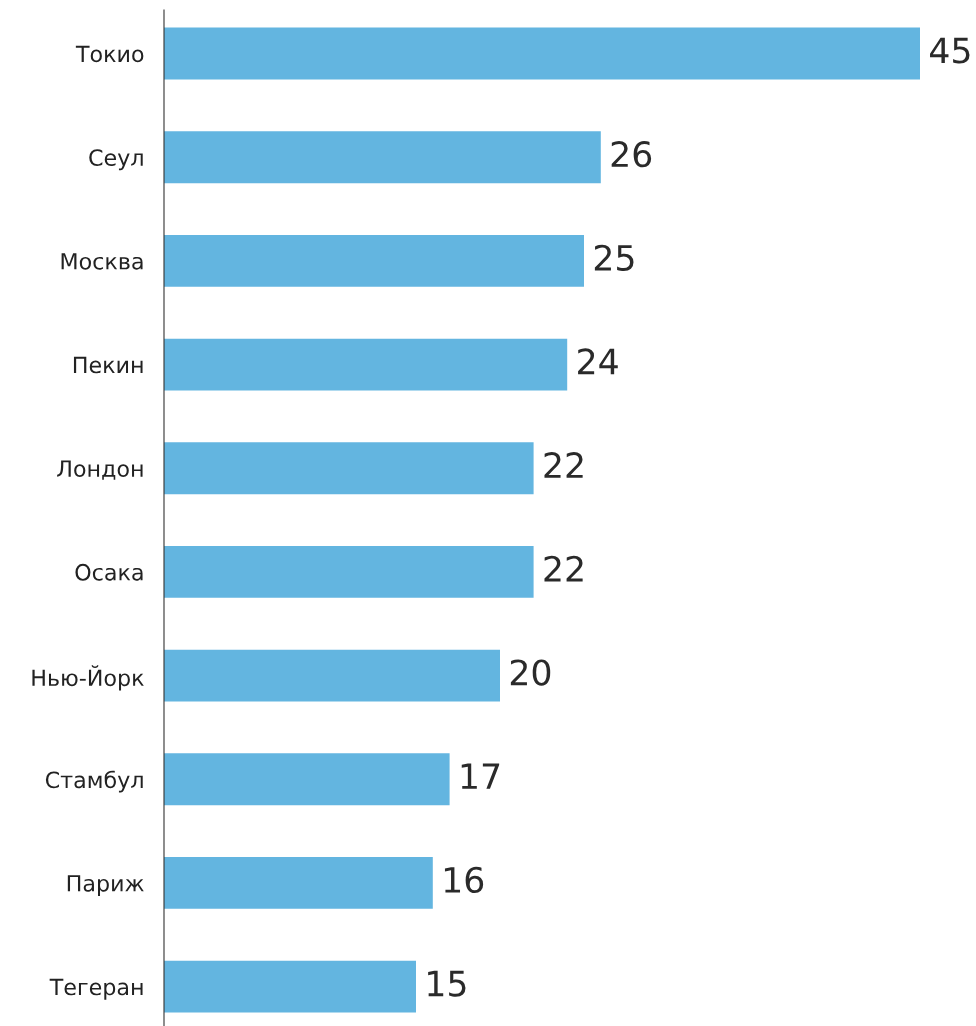 This screenshot has height=1026, width=976. I want to click on y-tick-label: Париж, so click(105, 885).